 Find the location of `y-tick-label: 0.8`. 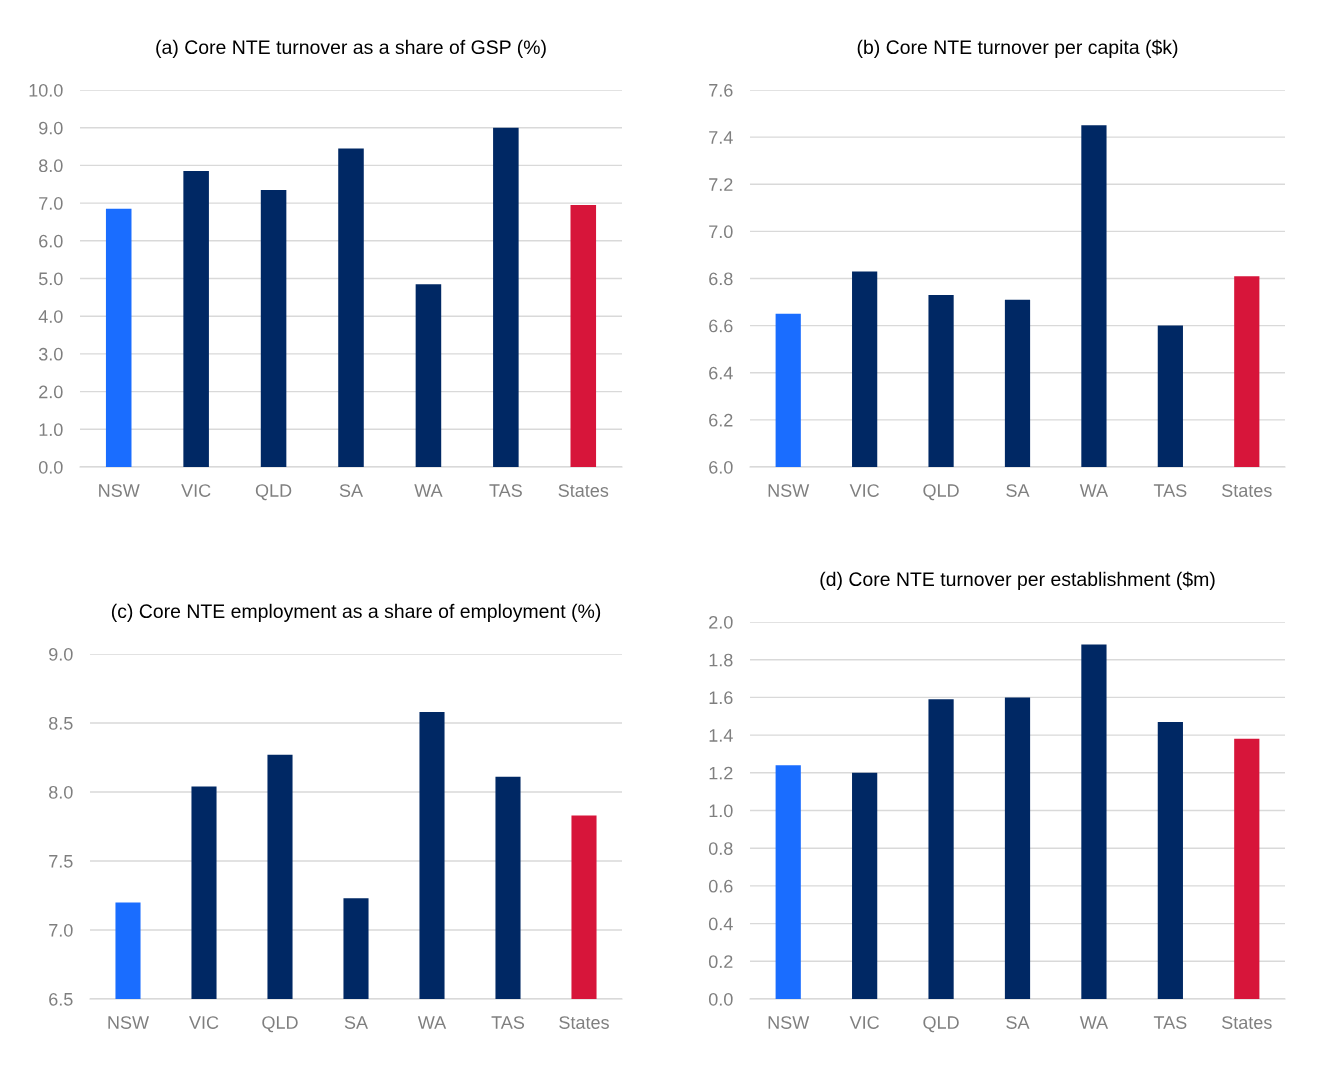

y-tick-label: 0.8 is located at coordinates (720, 848).